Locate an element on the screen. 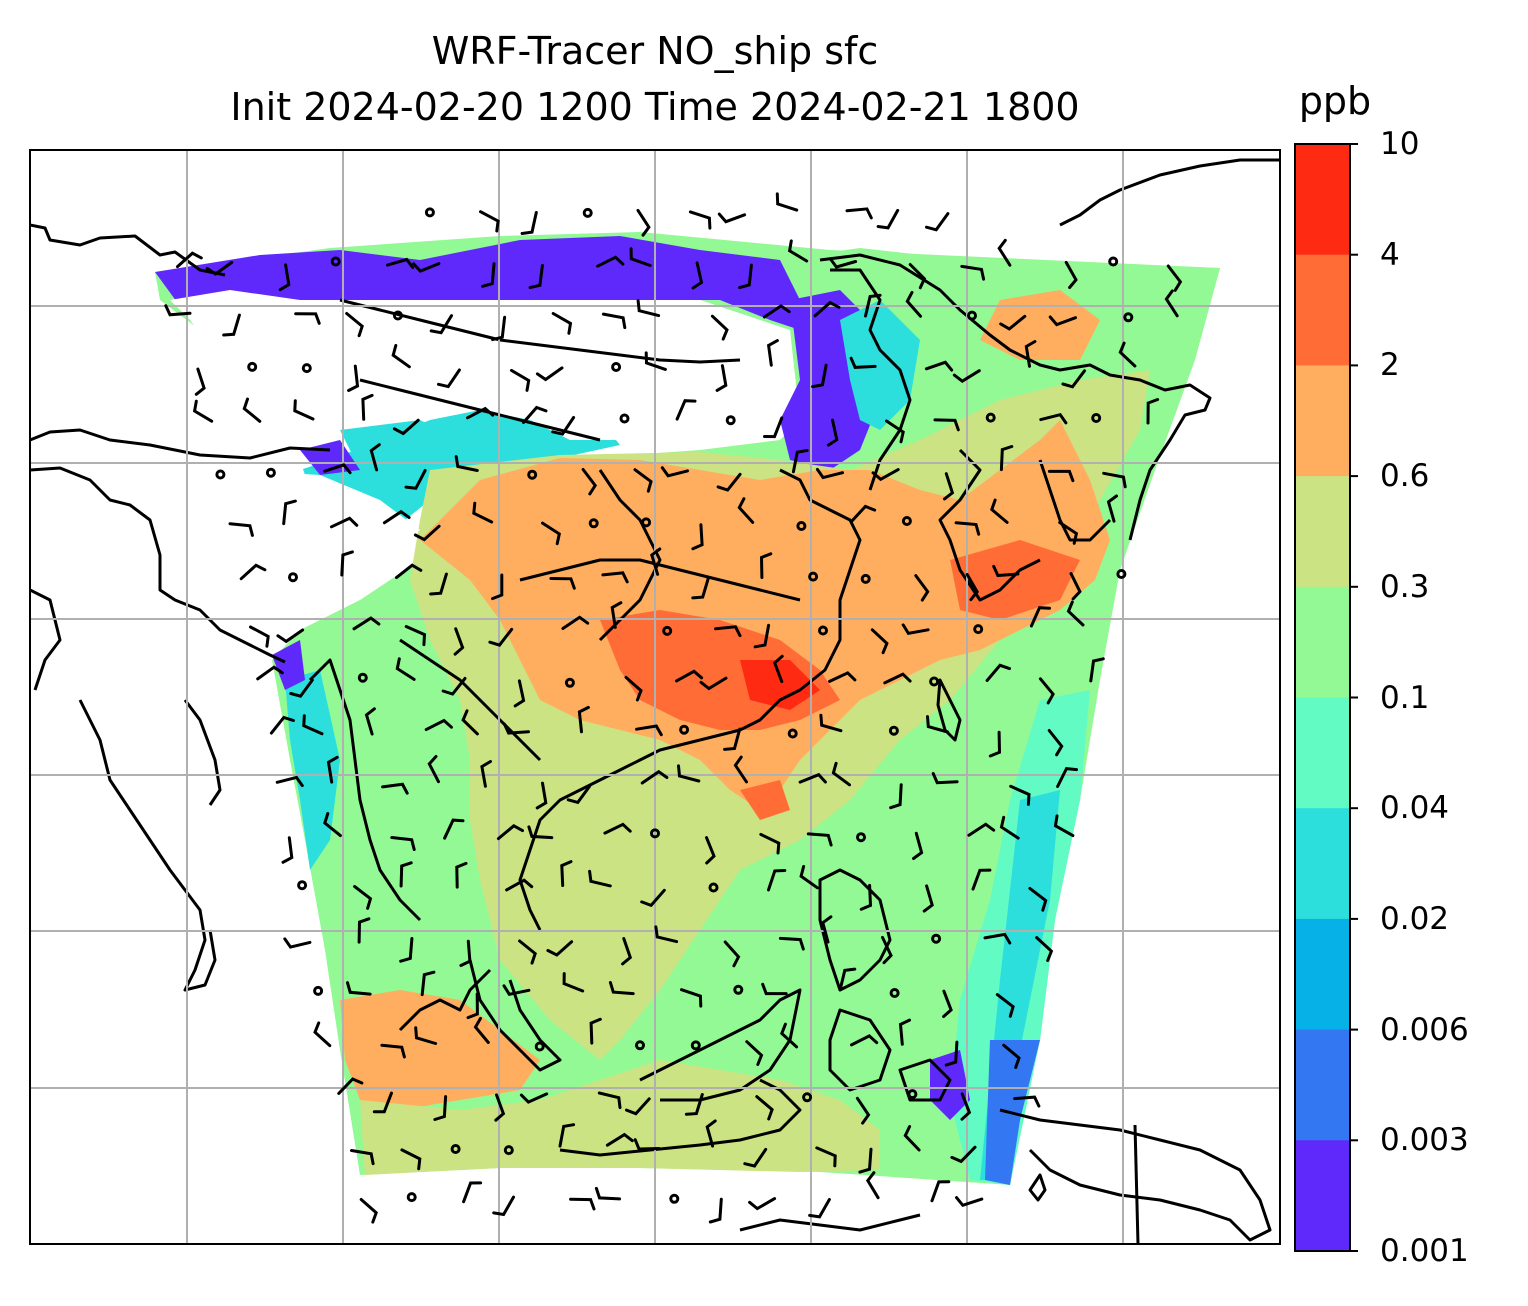 This screenshot has height=1306, width=1528. colorbar-tick-label: 0.04 is located at coordinates (1415, 808).